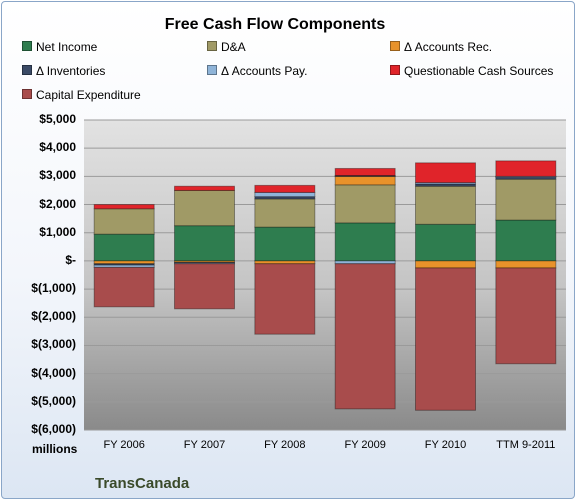  Describe the element at coordinates (53, 316) in the screenshot. I see `y-tick-label: $(2,000)` at that location.